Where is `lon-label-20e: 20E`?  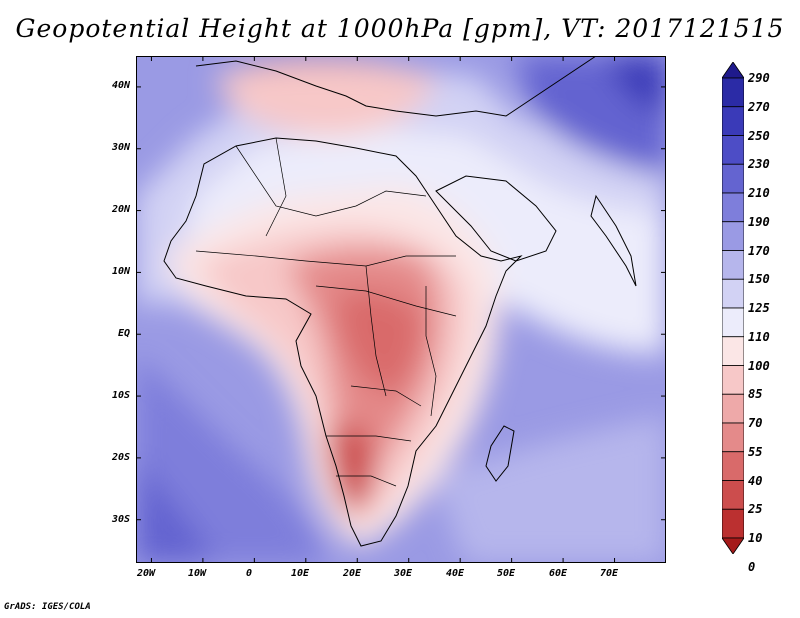 lon-label-20e: 20E is located at coordinates (352, 573).